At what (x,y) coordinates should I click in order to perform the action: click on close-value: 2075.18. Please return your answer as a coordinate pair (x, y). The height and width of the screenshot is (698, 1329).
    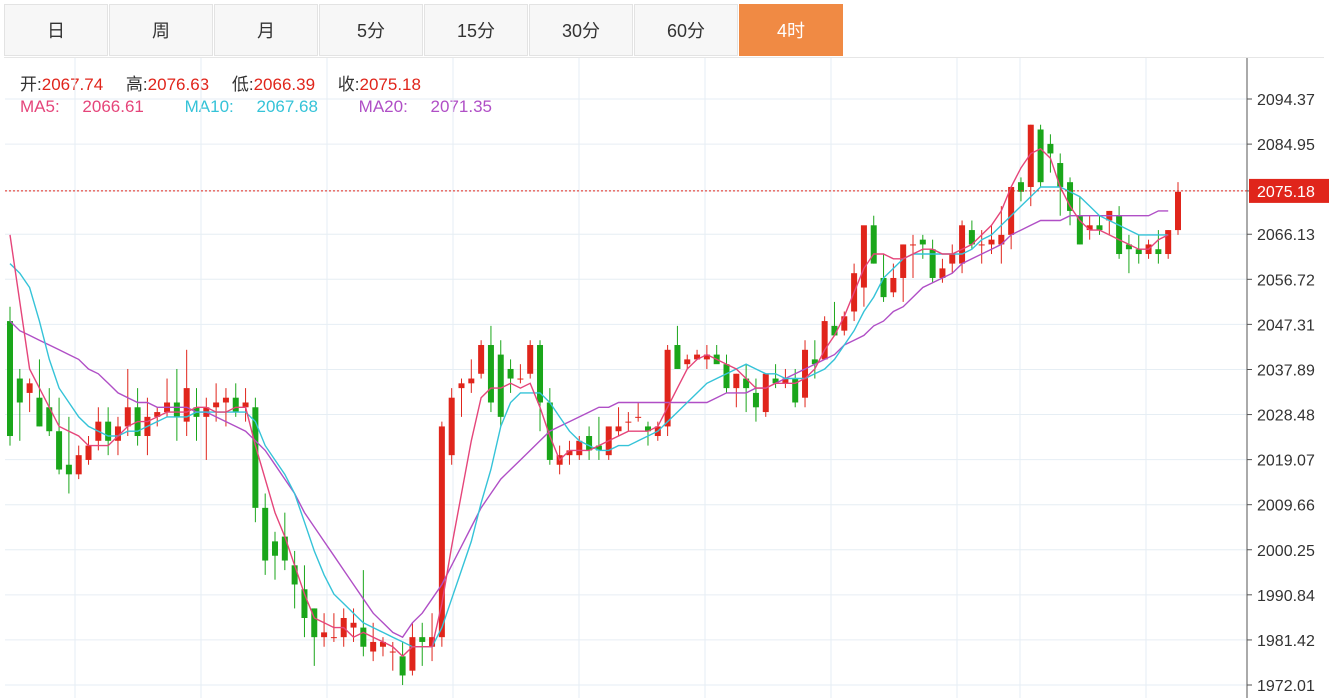
    Looking at the image, I should click on (390, 84).